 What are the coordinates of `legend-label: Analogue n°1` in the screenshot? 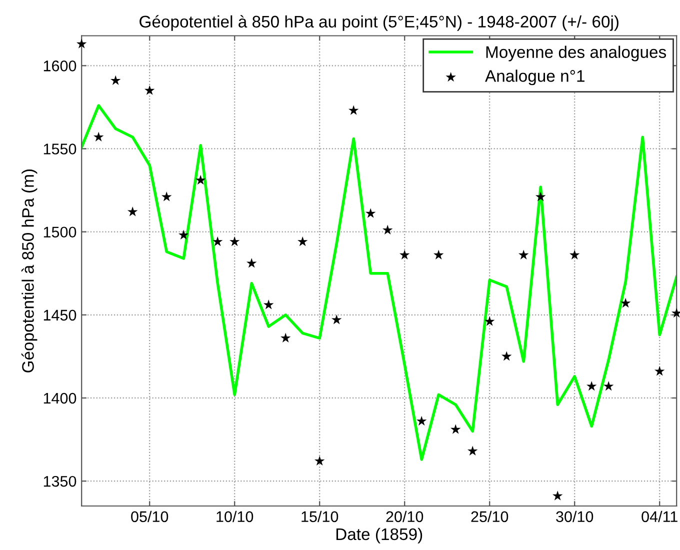 It's located at (534, 78).